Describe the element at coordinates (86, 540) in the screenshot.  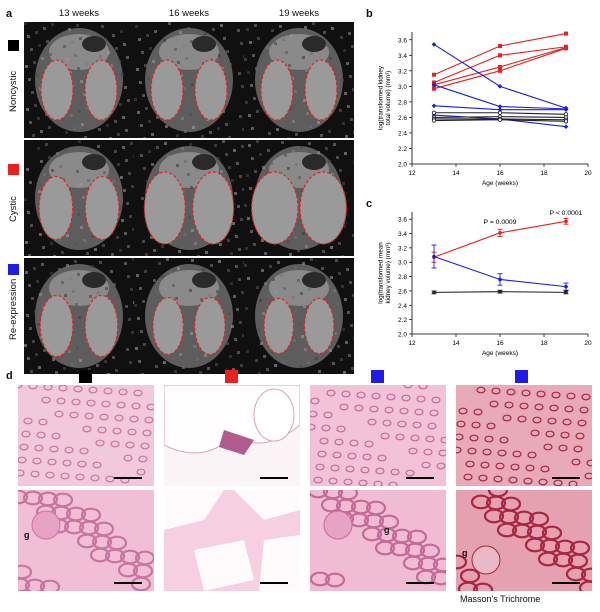
I see `histology-panel-r2-c1` at that location.